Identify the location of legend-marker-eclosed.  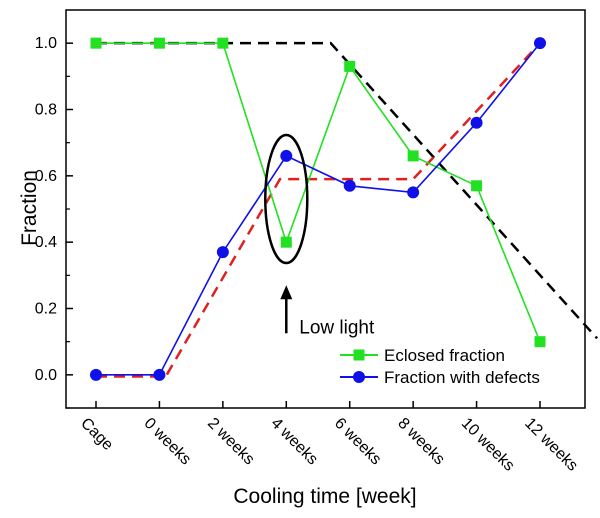
(359, 355).